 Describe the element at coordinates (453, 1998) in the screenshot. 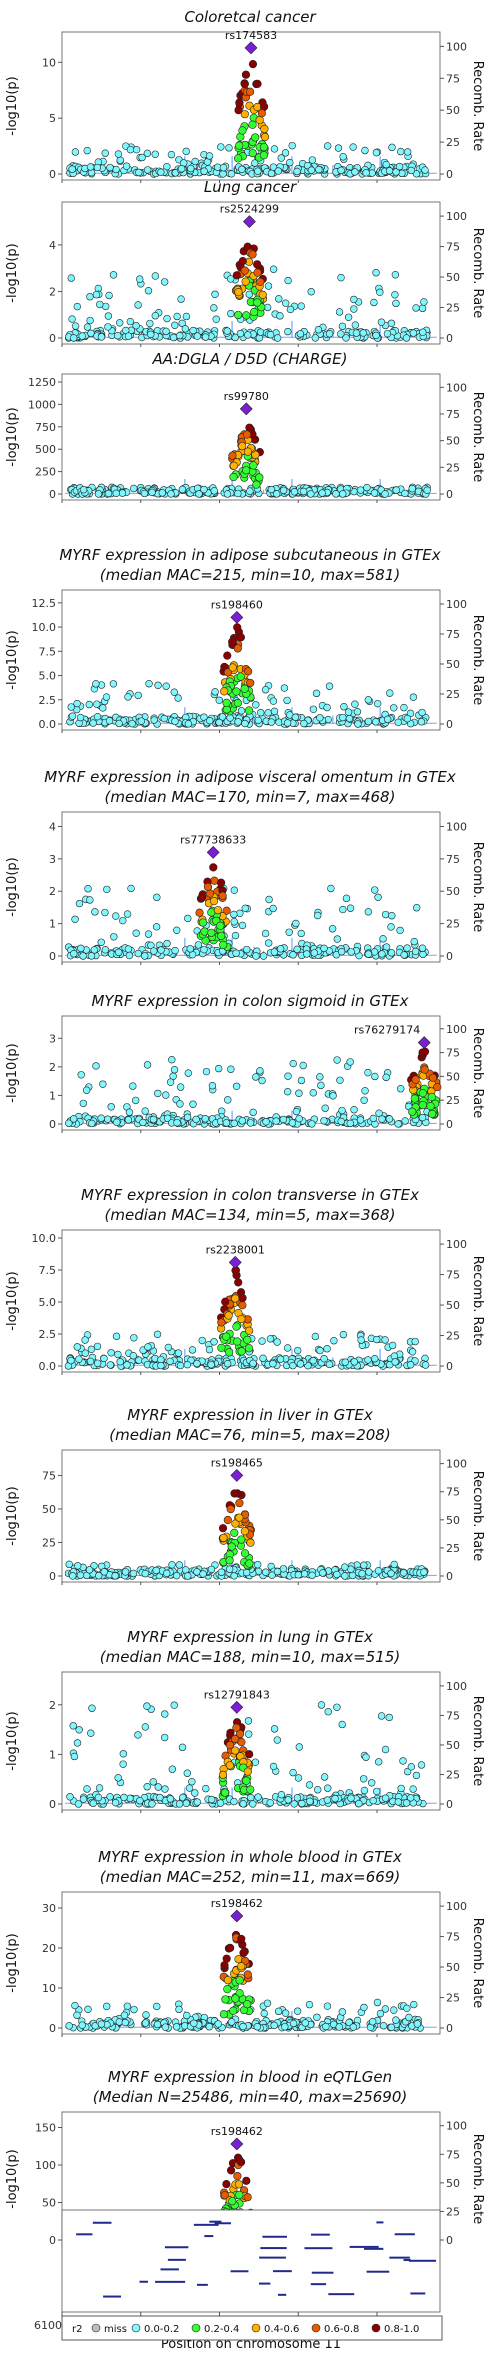

I see `recomb-tick-label: 25` at that location.